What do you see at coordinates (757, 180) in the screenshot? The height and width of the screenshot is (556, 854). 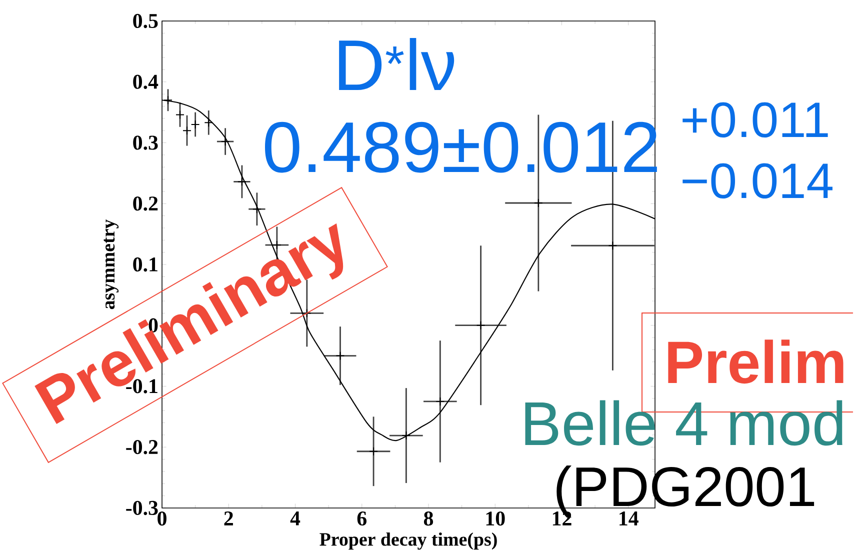 I see `text: −0.014` at bounding box center [757, 180].